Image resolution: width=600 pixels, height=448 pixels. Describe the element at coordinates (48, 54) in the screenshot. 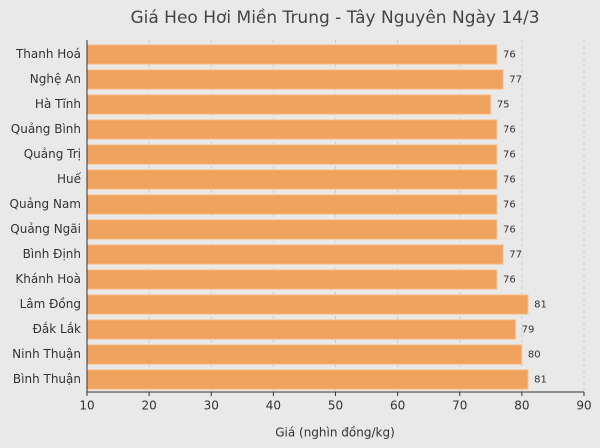

I see `y-tick-label: Thanh Hoá` at that location.